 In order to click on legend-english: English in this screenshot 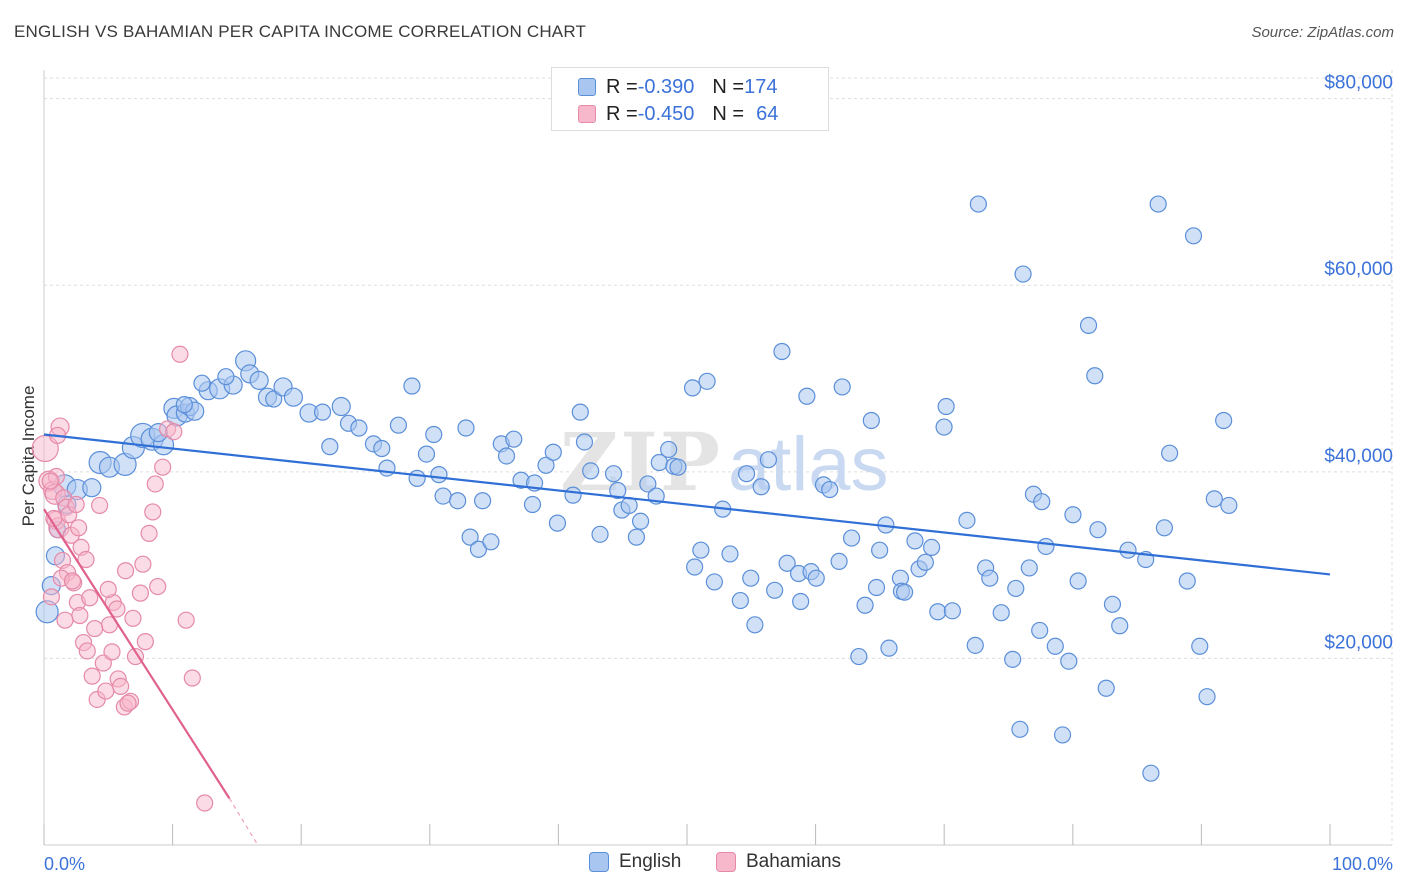, I will do `click(635, 862)`.